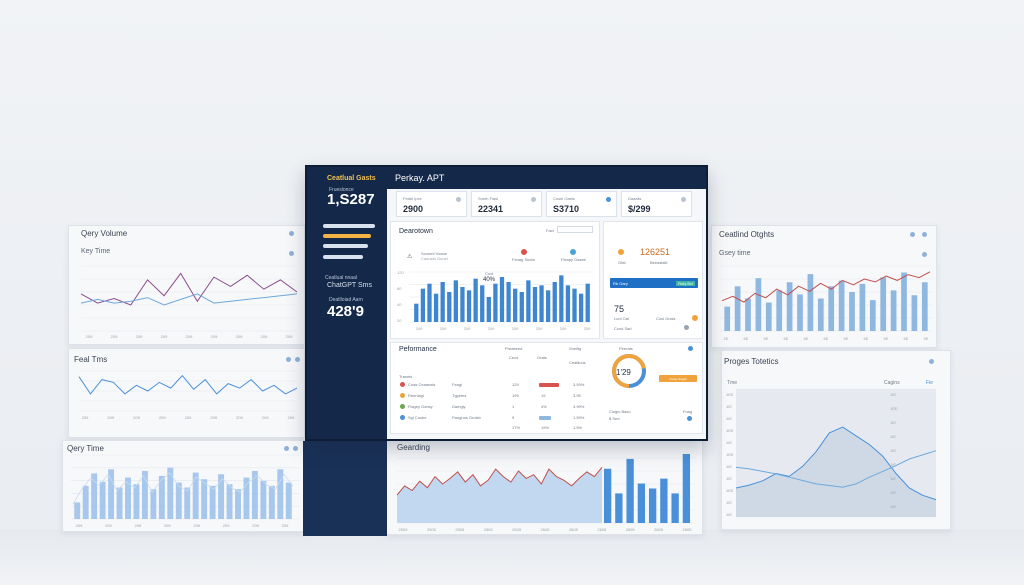 This screenshot has width=1024, height=585. I want to click on expand-icon, so click(924, 254).